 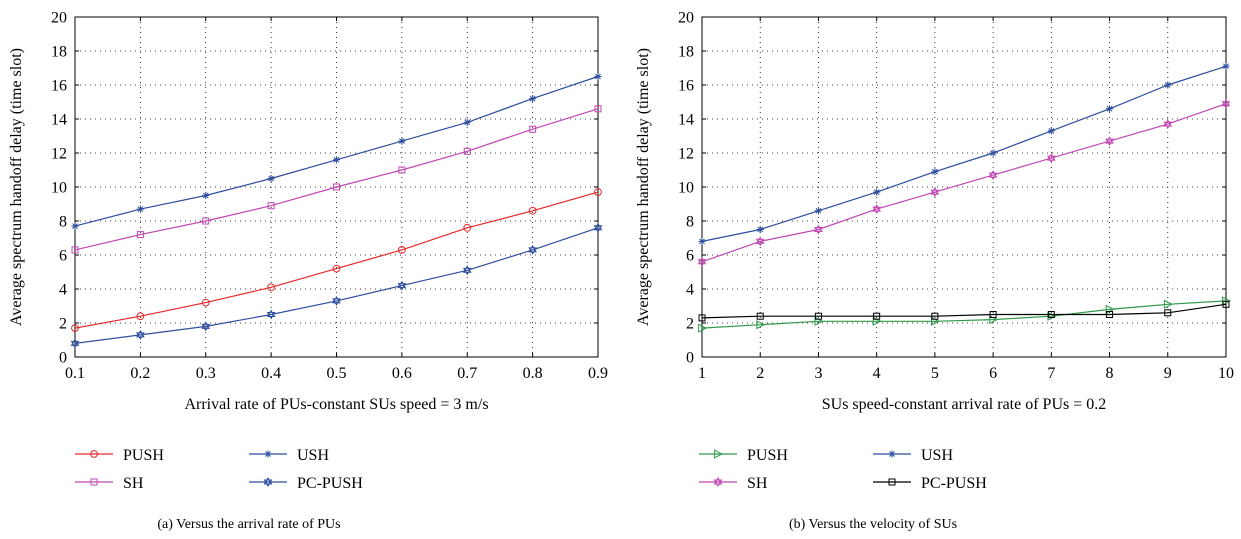 I want to click on series-push, so click(x=965, y=314).